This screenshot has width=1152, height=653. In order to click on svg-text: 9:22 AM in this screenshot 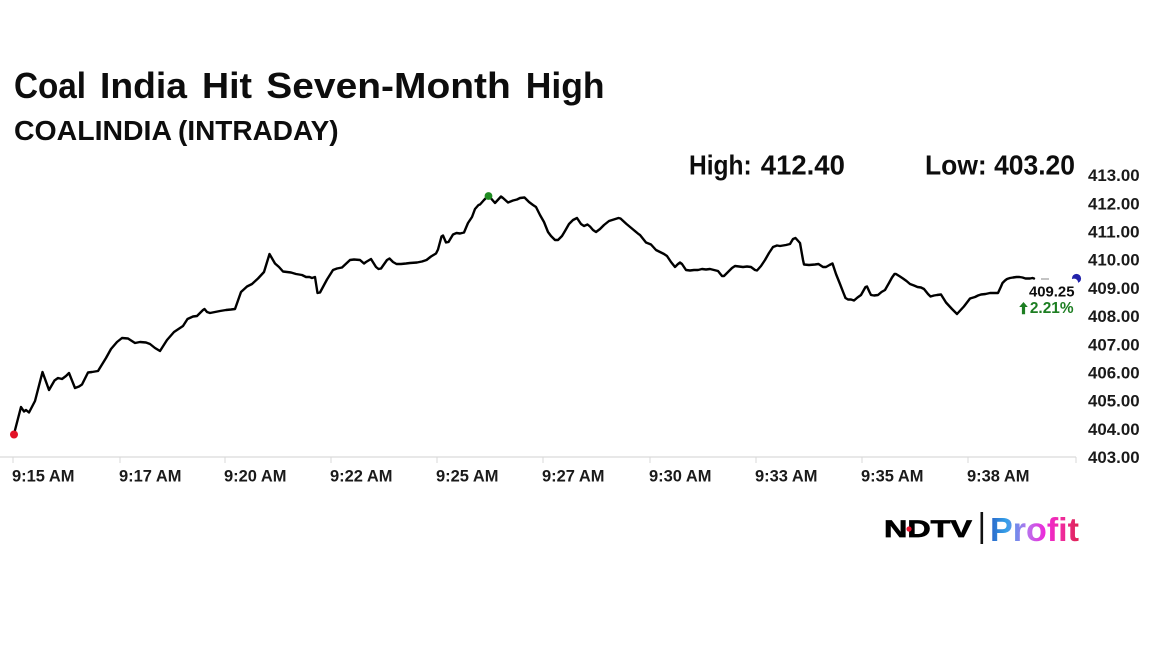, I will do `click(361, 477)`.